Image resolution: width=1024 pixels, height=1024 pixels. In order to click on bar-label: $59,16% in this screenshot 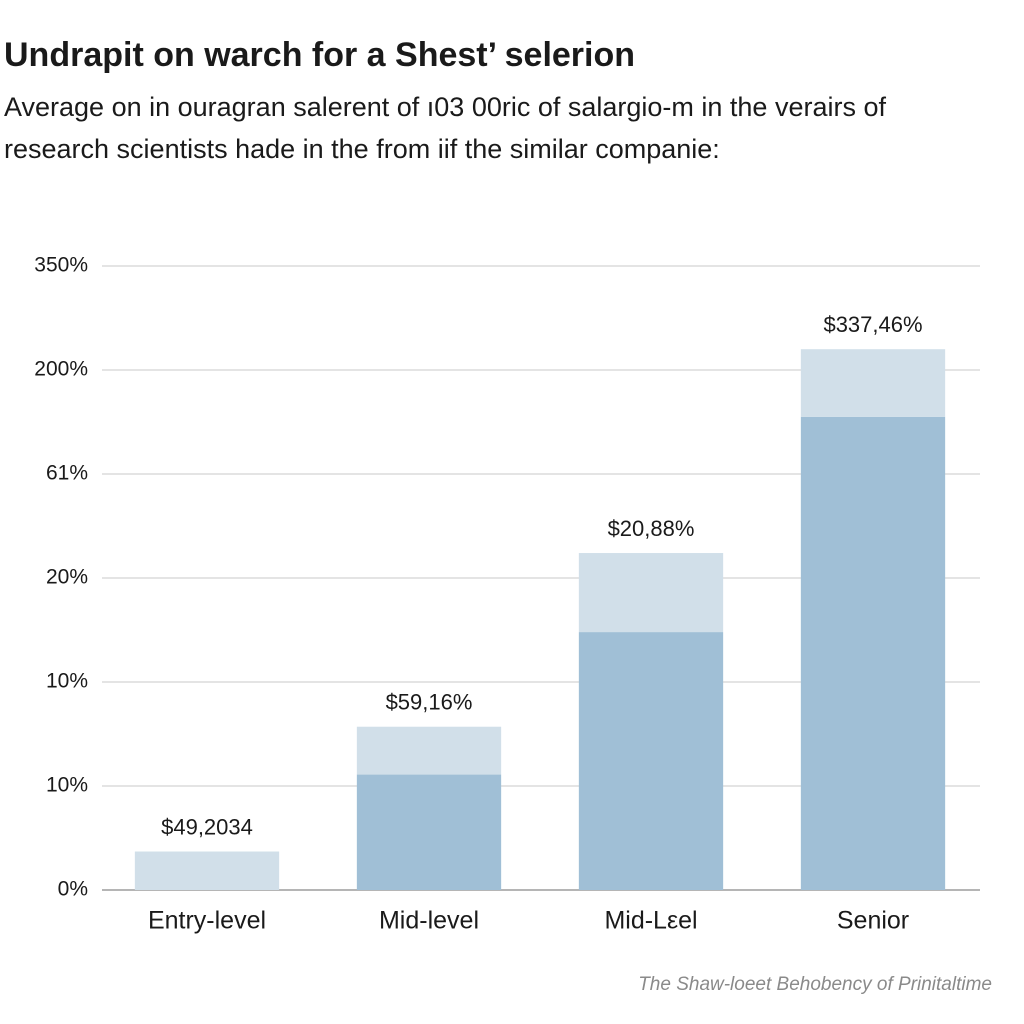, I will do `click(429, 702)`.